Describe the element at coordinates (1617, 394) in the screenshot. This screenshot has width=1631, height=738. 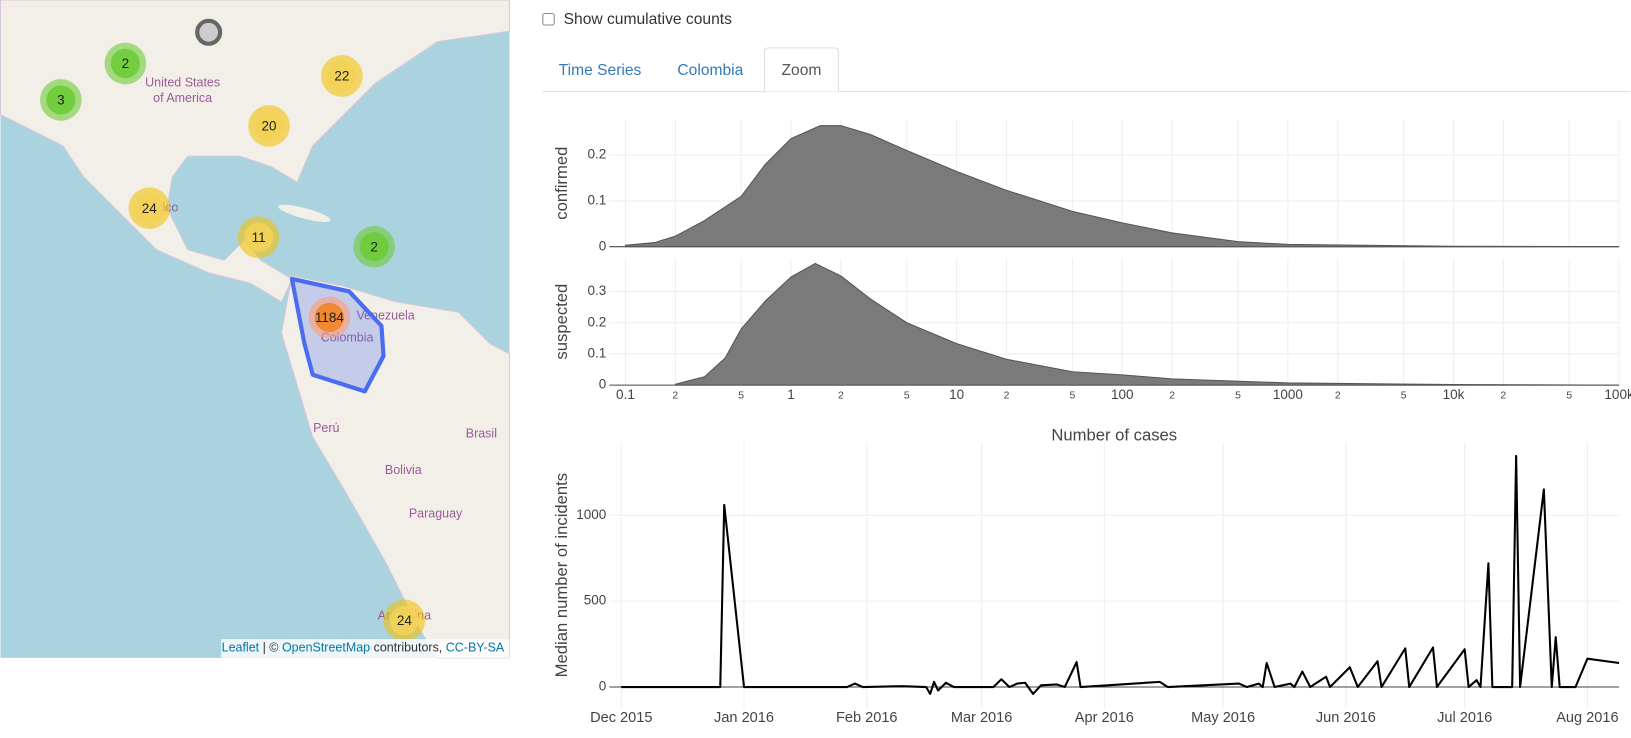
I see `x-tick-label: 100k` at that location.